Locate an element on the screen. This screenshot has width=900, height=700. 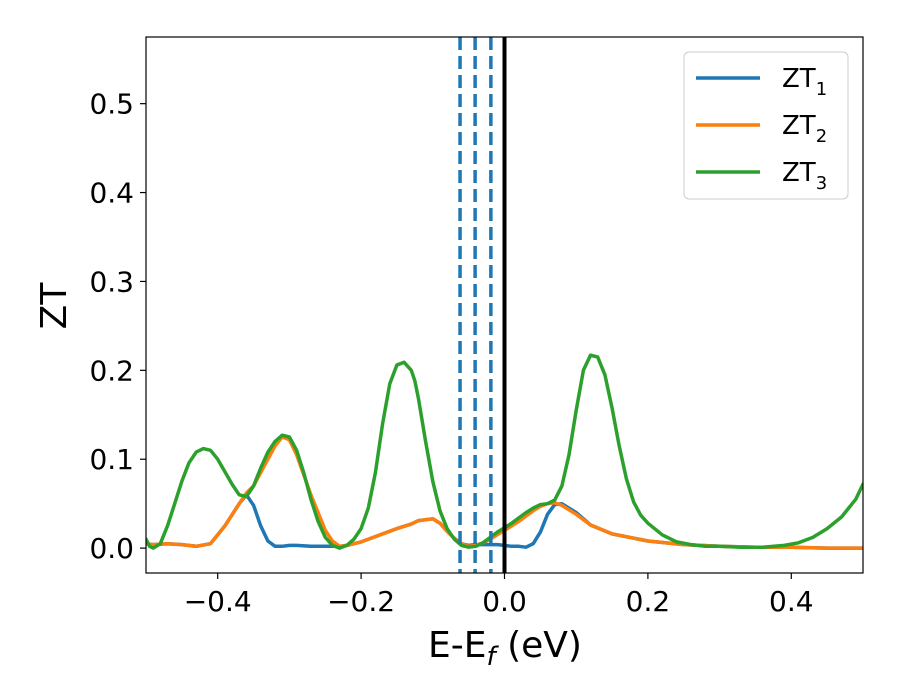
legend-label-zt1: ZT1 is located at coordinates (804, 82).